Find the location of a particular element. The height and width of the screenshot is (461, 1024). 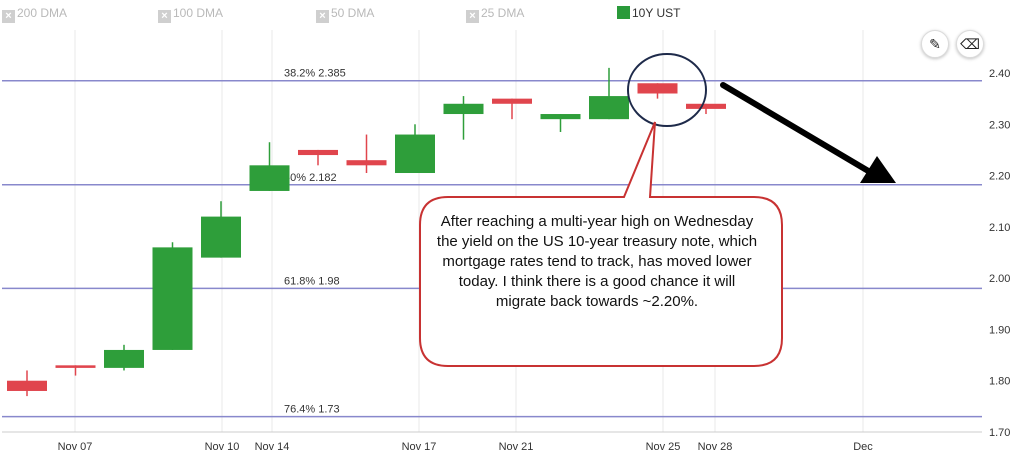

fib-level-label: 38.2% 2.385 is located at coordinates (315, 74).